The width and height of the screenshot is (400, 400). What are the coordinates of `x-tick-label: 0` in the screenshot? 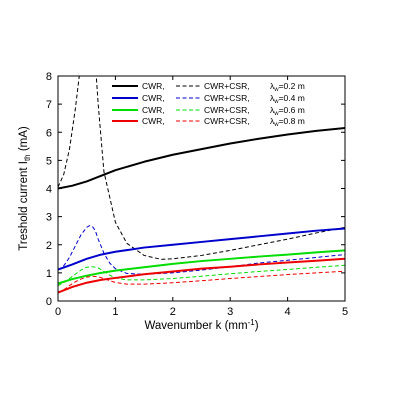 It's located at (58, 312).